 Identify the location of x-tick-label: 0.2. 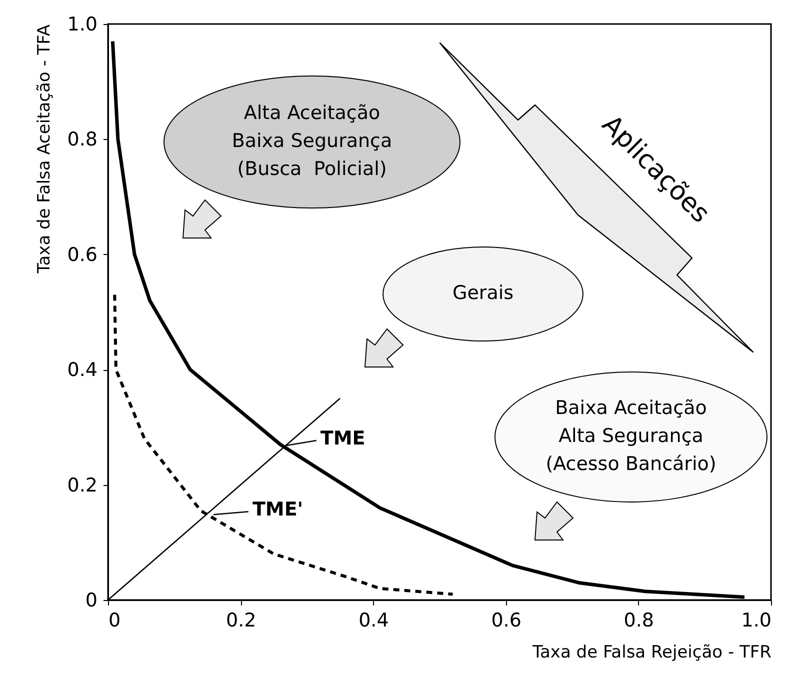
(241, 621).